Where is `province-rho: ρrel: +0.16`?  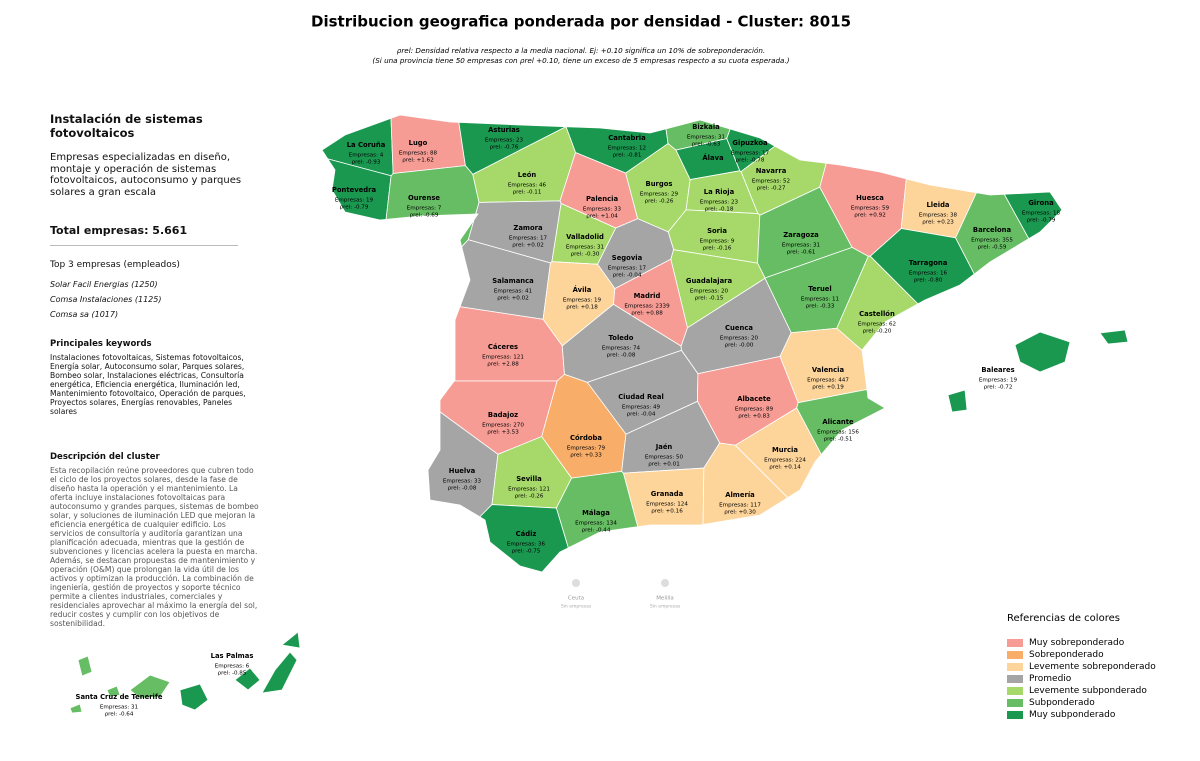 province-rho: ρrel: +0.16 is located at coordinates (667, 512).